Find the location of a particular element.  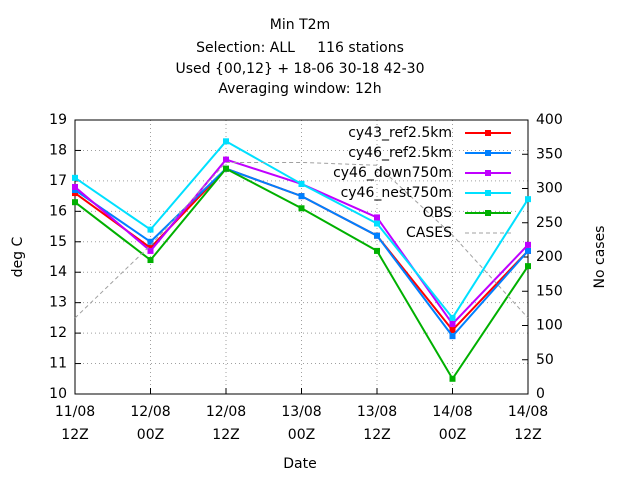

y2-tick-label: 300 is located at coordinates (549, 189).